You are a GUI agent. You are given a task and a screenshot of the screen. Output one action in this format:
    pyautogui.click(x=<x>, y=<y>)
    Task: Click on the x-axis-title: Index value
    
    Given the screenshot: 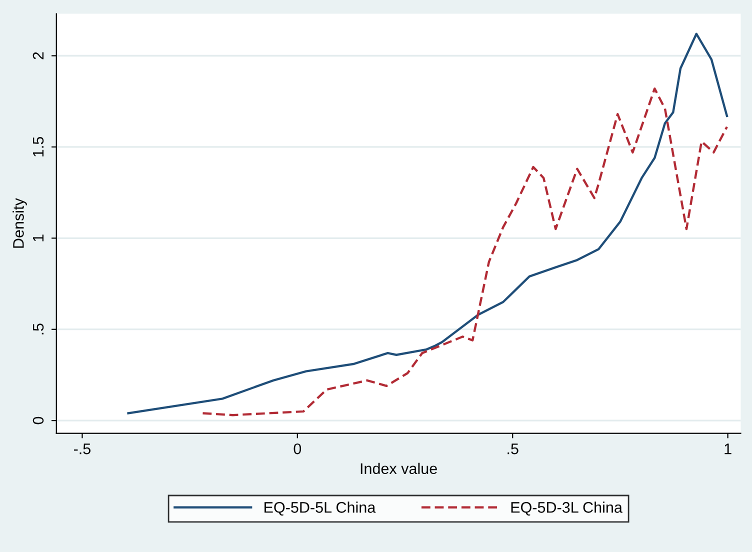 What is the action you would take?
    pyautogui.click(x=398, y=468)
    